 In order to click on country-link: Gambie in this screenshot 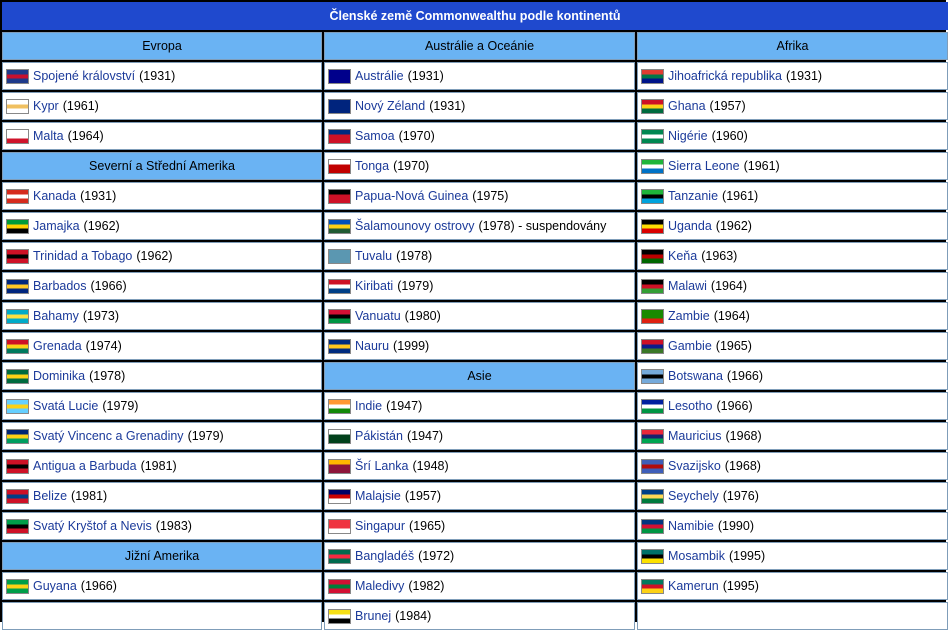, I will do `click(690, 346)`.